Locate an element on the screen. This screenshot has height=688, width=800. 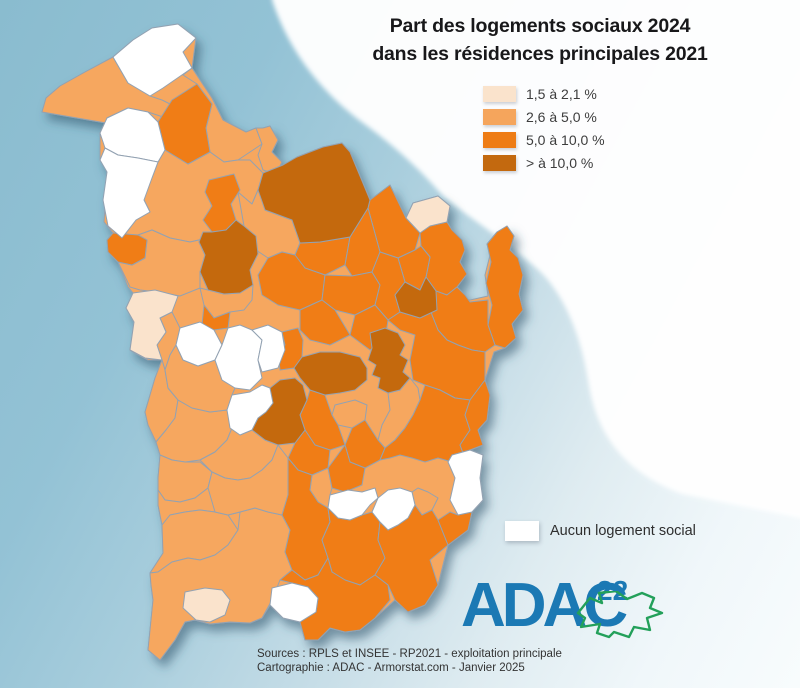
map-title-line2: dans les résidences principales 2021 is located at coordinates (540, 54).